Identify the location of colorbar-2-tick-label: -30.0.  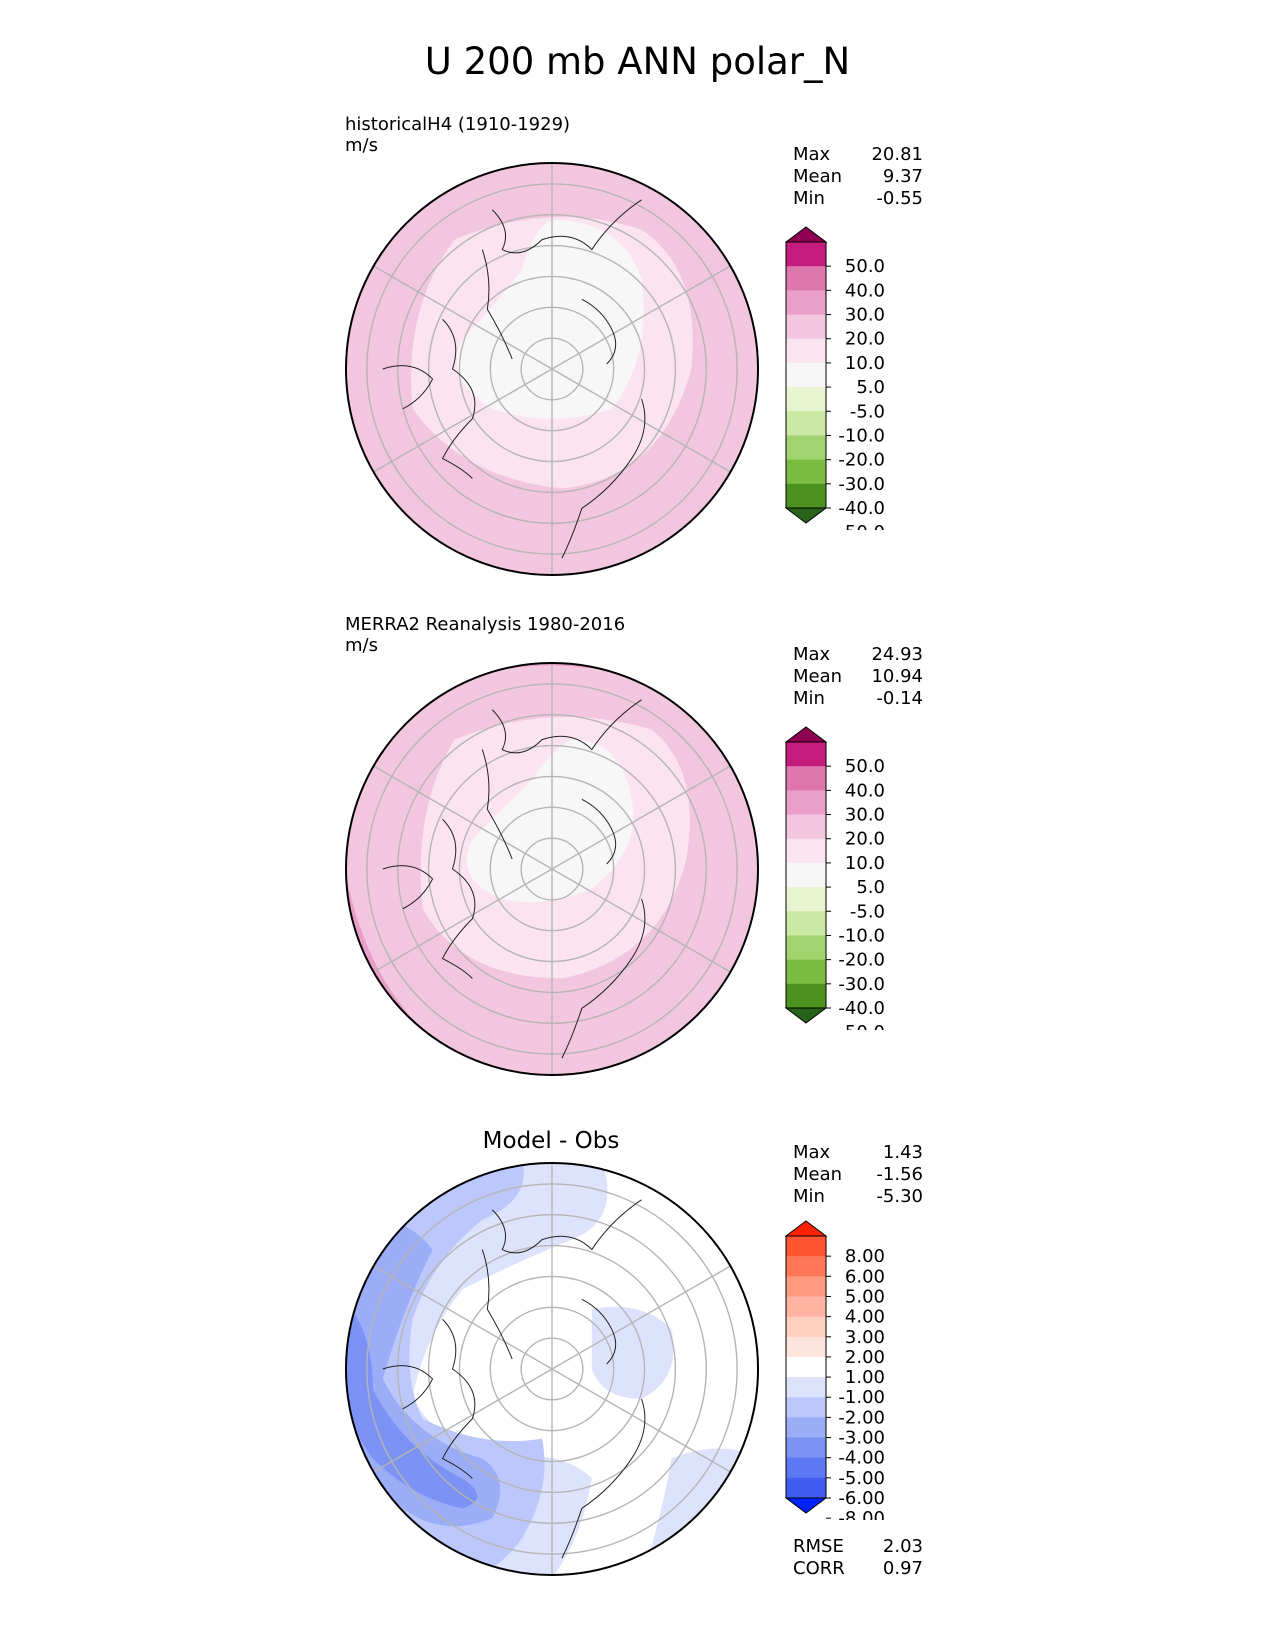
(861, 984).